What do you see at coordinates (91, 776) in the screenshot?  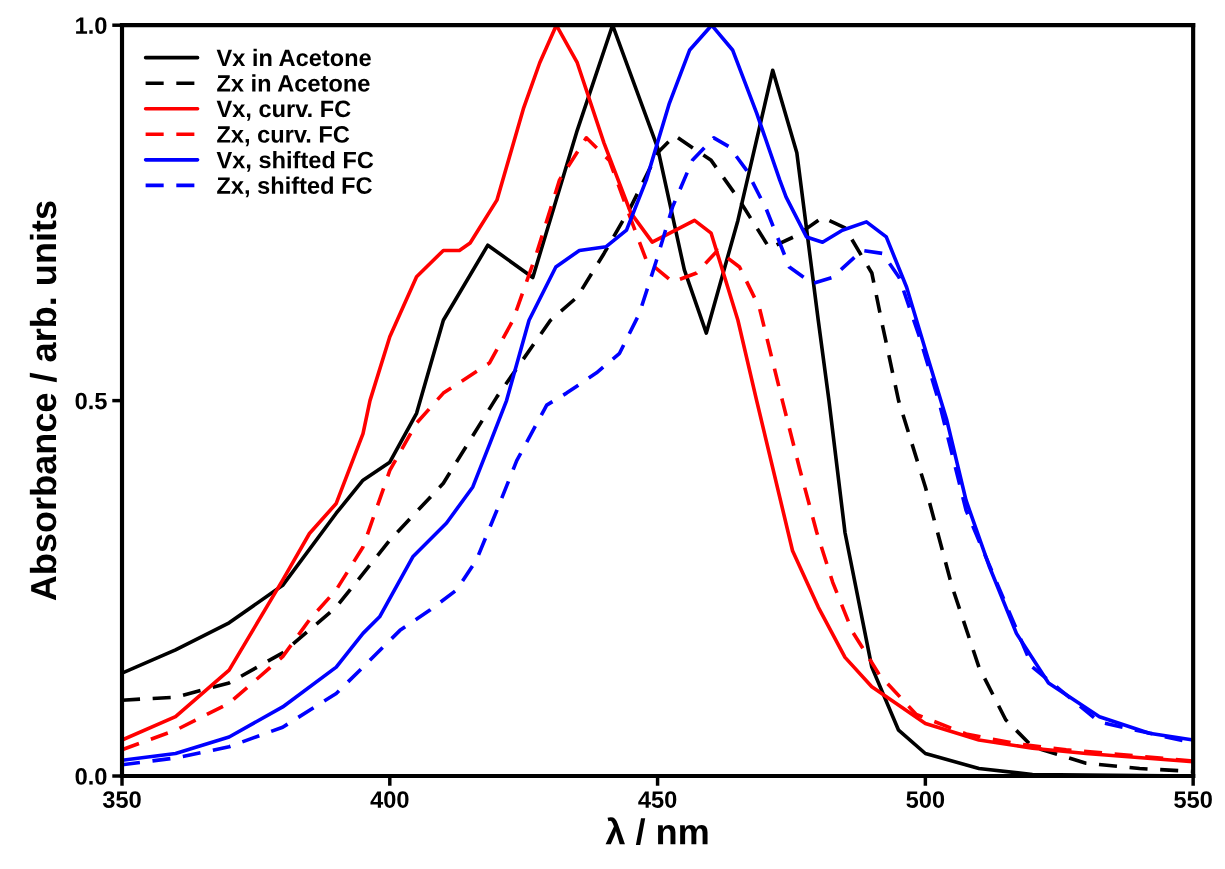 I see `y-tick-label: 0.0` at bounding box center [91, 776].